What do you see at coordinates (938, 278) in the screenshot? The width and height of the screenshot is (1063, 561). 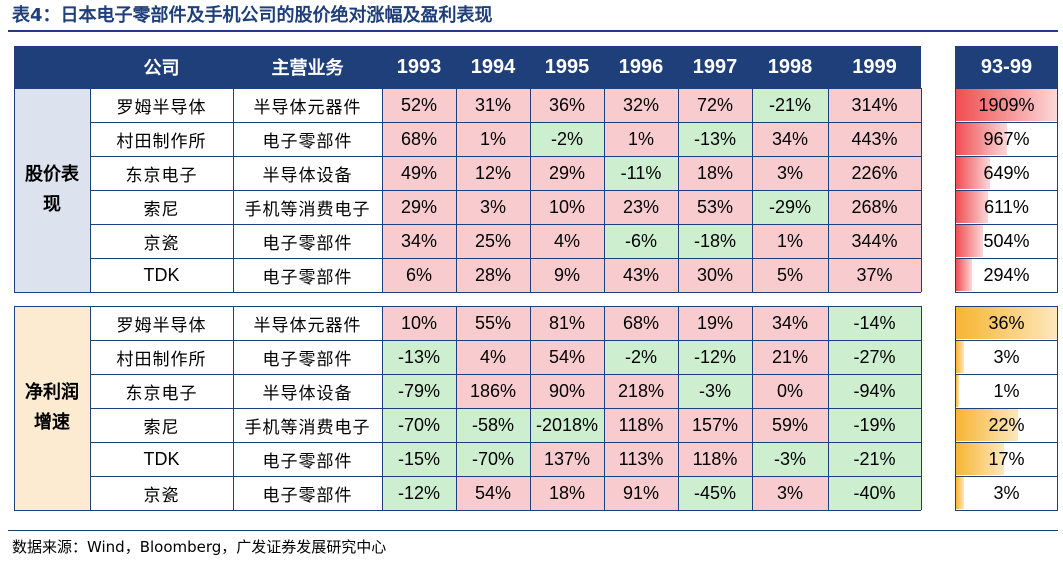 I see `column-gap` at bounding box center [938, 278].